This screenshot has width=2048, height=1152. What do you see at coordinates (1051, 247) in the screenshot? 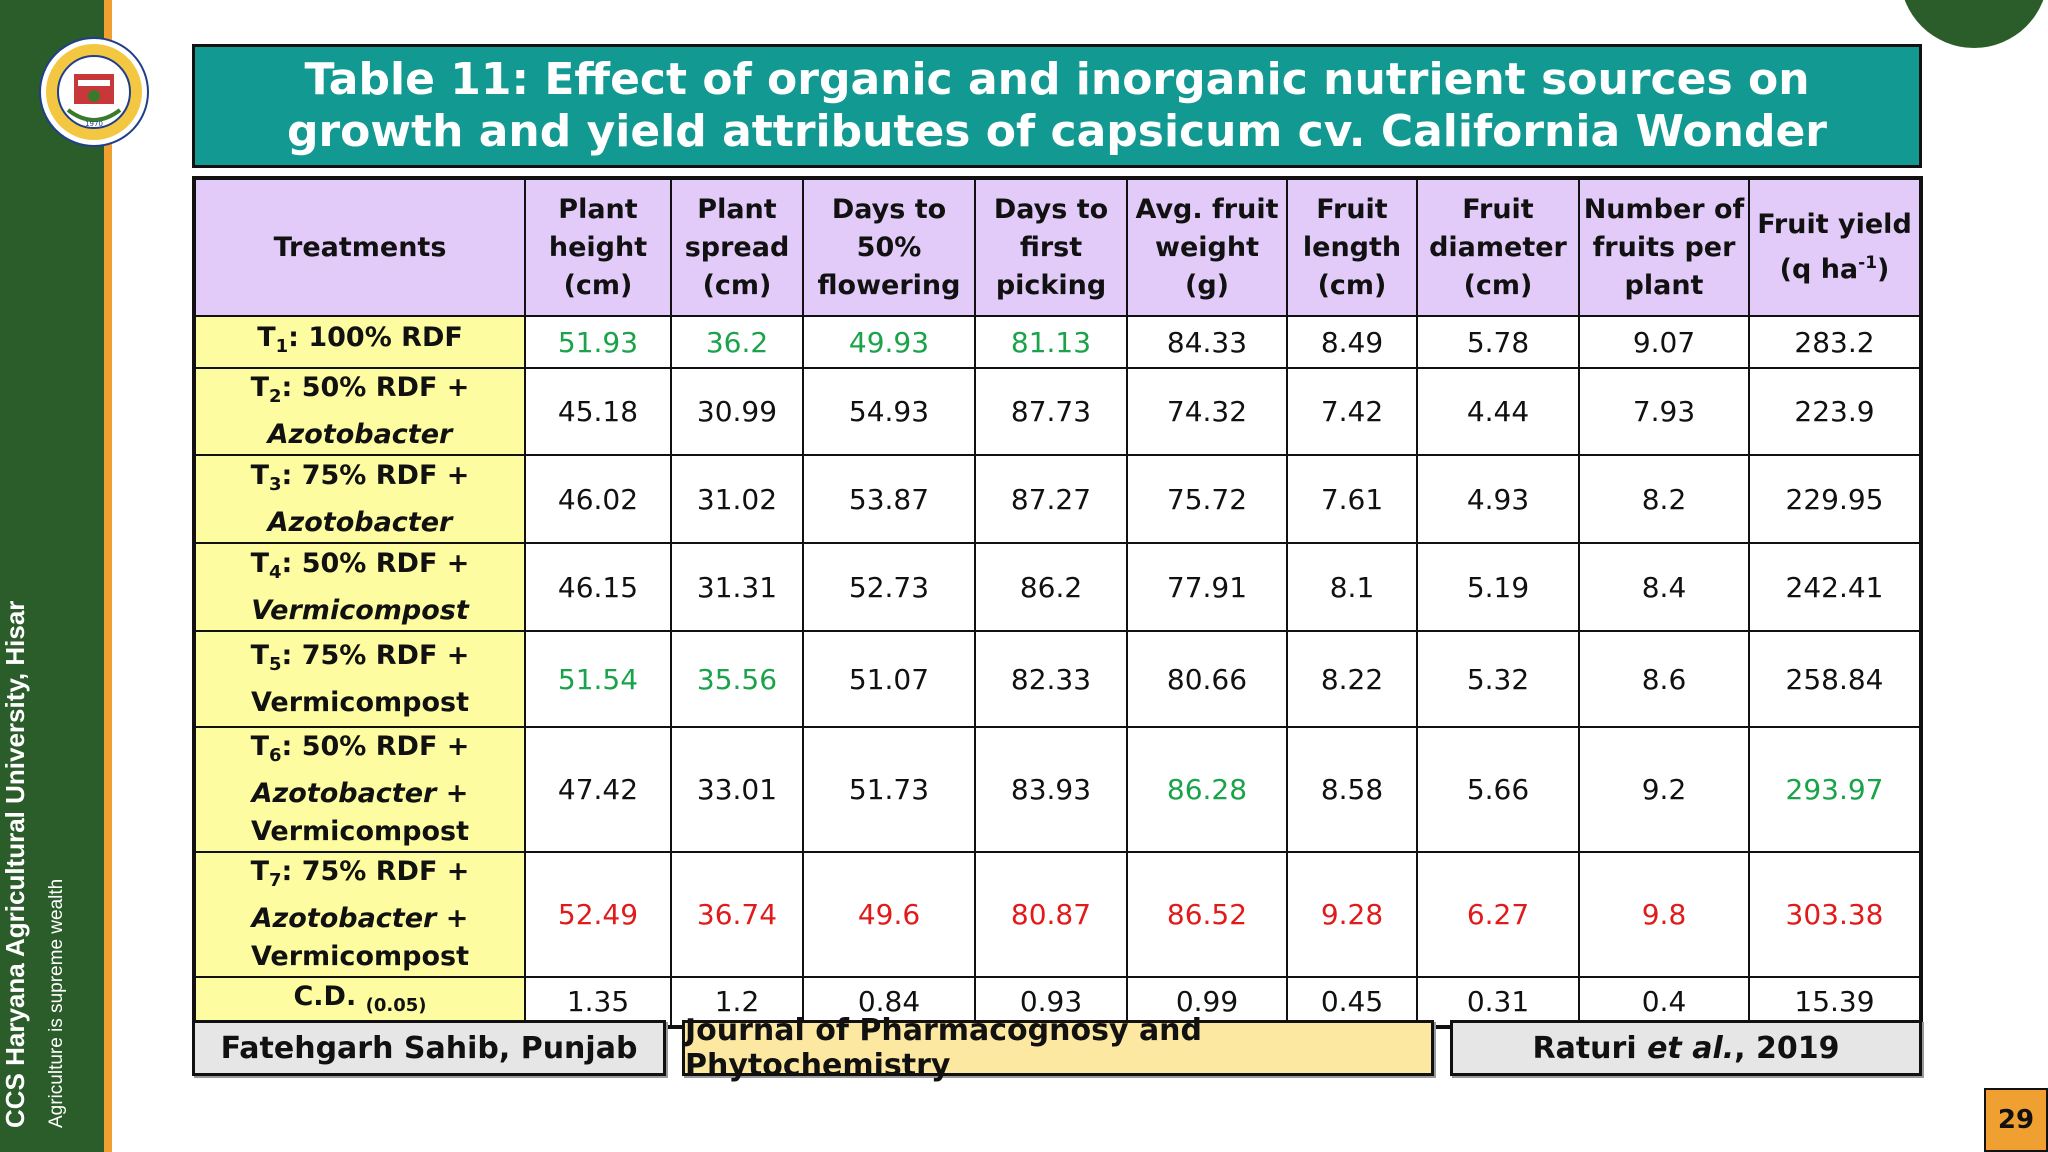
I see `header-days-picking: Days to first picking` at bounding box center [1051, 247].